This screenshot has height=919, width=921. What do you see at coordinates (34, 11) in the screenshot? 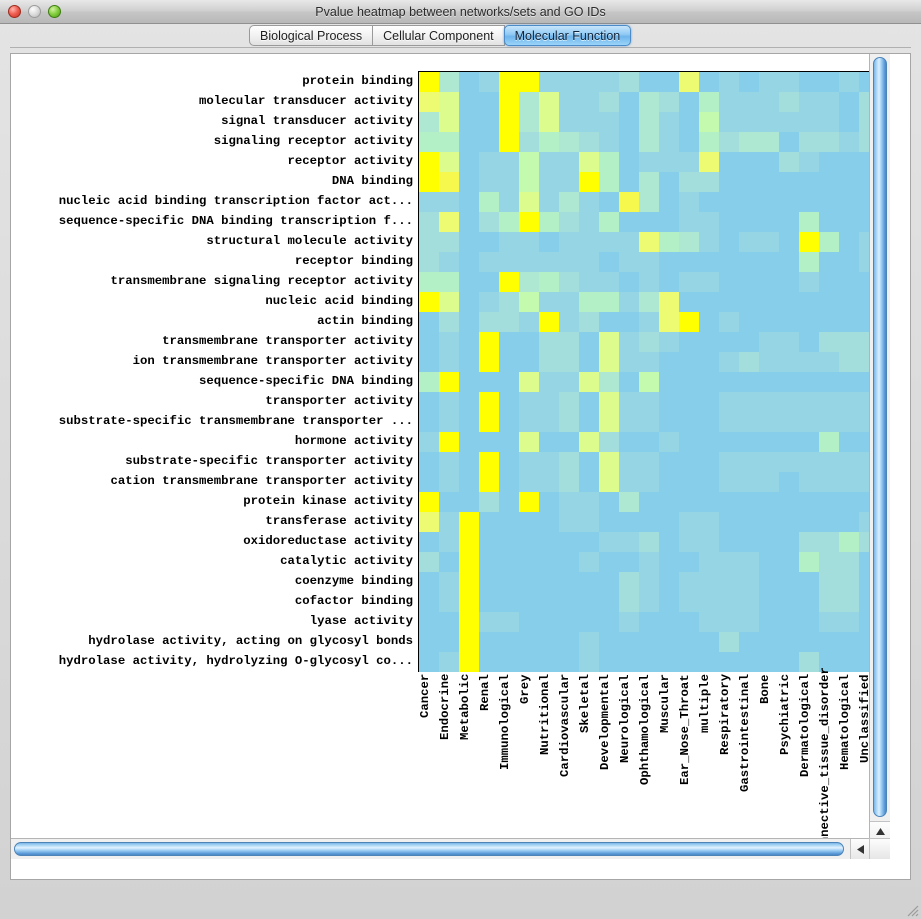
I see `minimize-button` at bounding box center [34, 11].